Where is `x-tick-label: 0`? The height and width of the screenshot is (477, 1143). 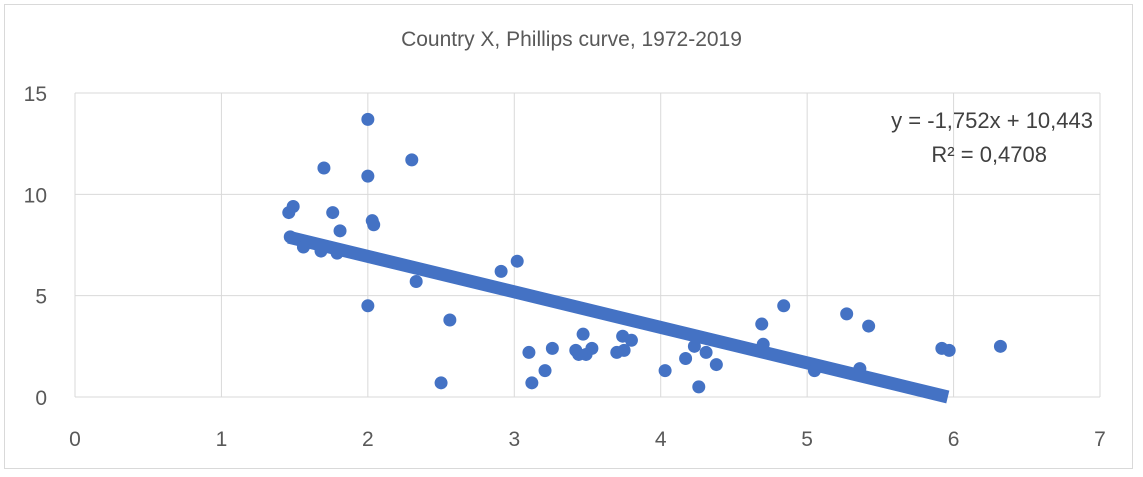
x-tick-label: 0 is located at coordinates (75, 439).